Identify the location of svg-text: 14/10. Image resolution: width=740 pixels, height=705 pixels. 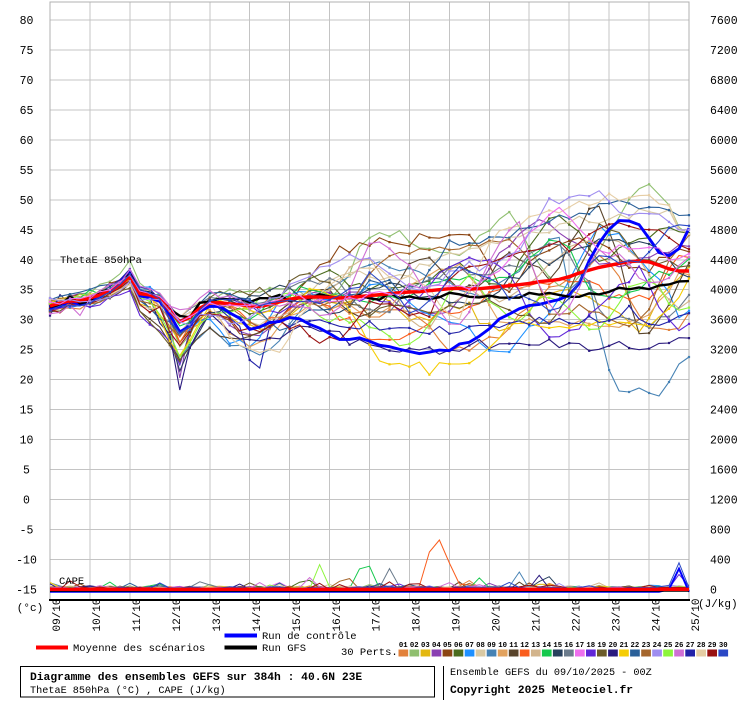
(258, 614).